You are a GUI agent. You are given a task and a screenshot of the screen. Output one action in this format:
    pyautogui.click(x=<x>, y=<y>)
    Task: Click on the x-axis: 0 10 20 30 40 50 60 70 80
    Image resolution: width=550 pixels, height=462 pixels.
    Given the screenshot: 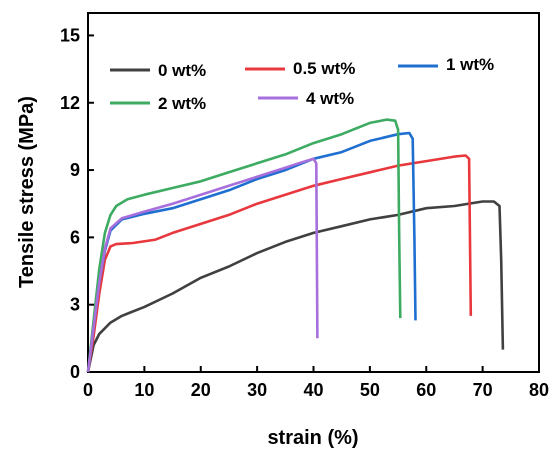 What is the action you would take?
    pyautogui.click(x=316, y=383)
    